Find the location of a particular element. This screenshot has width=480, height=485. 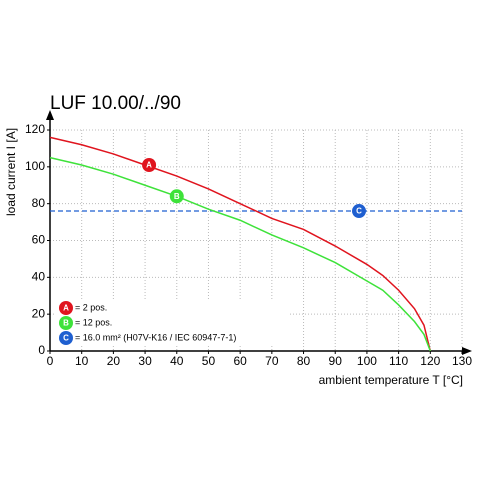

legend-label: = 2 pos. is located at coordinates (91, 307).